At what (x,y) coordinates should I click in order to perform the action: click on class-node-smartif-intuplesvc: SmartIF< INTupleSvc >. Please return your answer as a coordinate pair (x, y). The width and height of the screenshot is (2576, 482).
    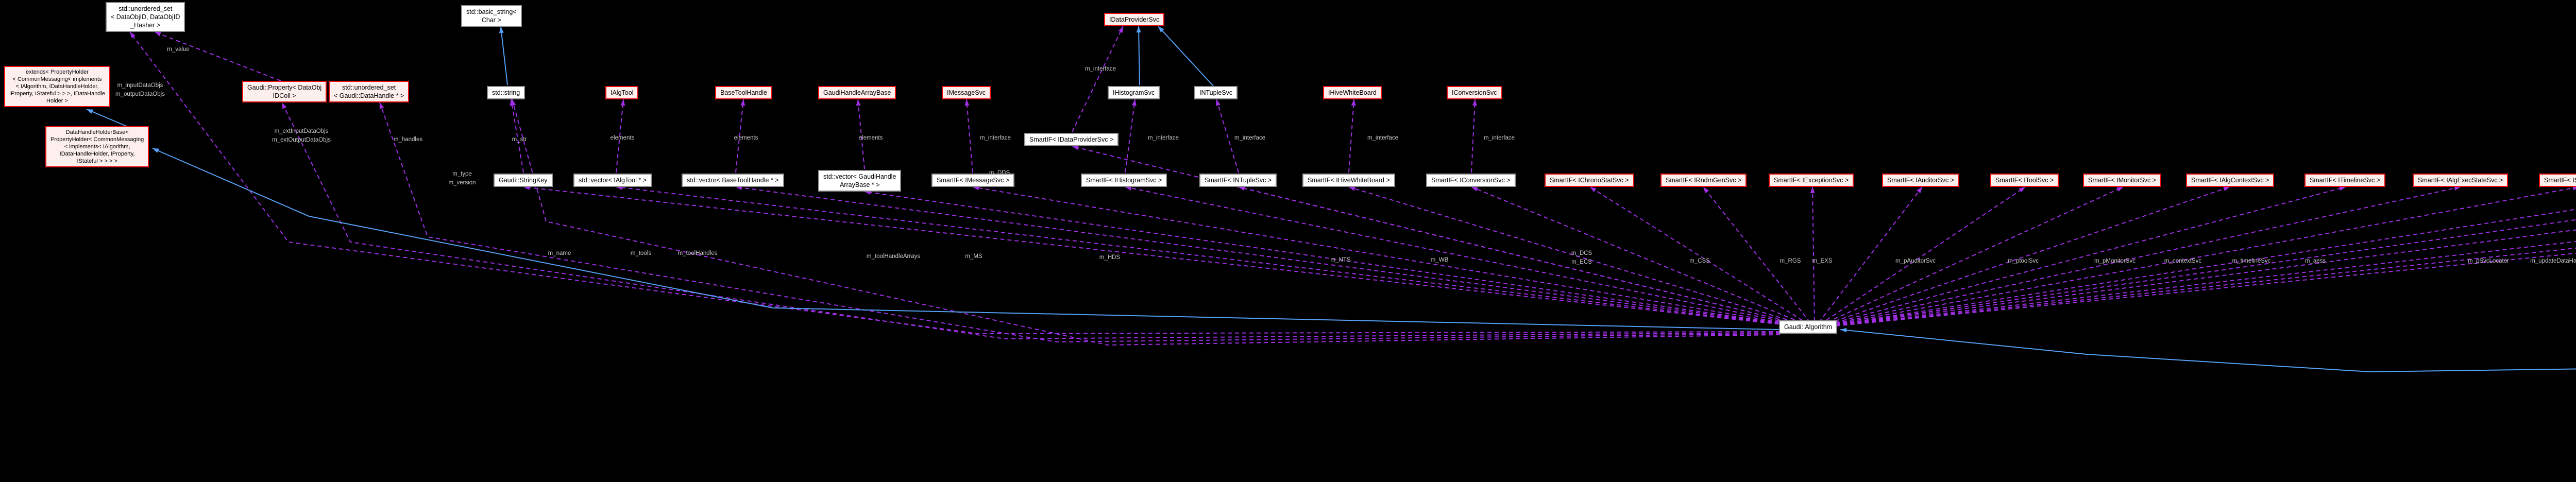
    Looking at the image, I should click on (1238, 180).